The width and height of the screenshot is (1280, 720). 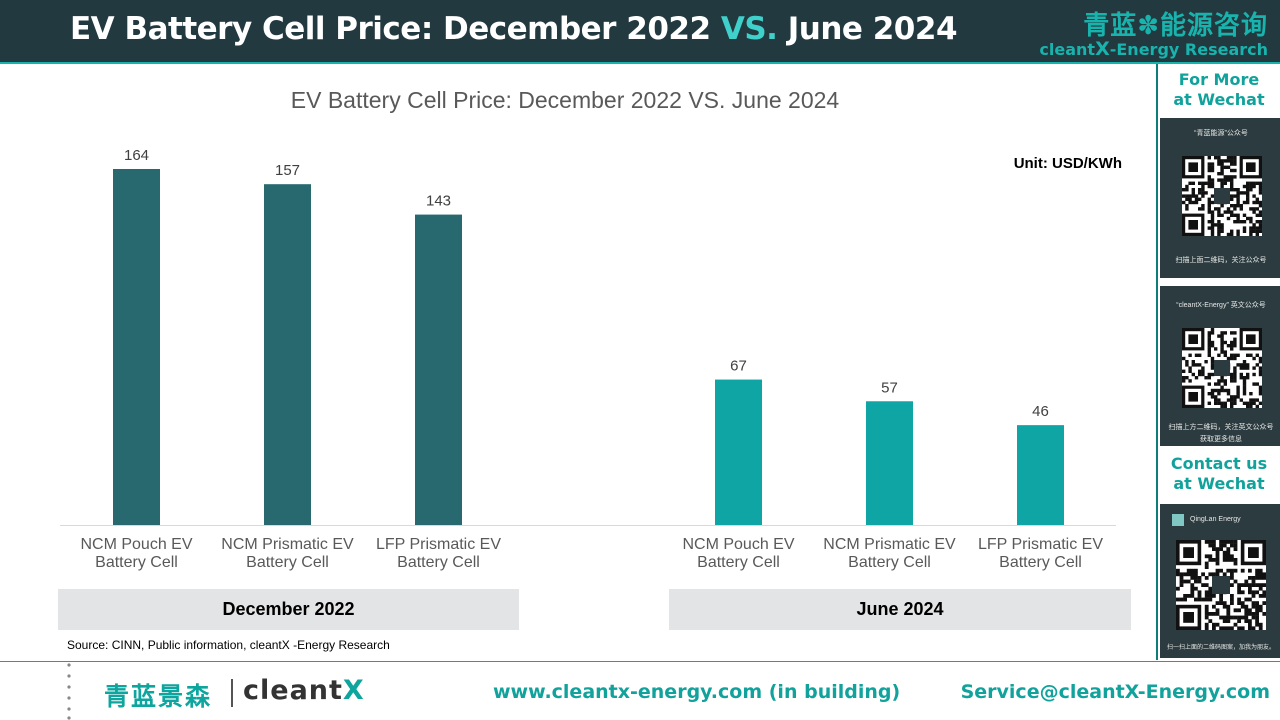 What do you see at coordinates (353, 690) in the screenshot?
I see `footer-logo-en-x: X` at bounding box center [353, 690].